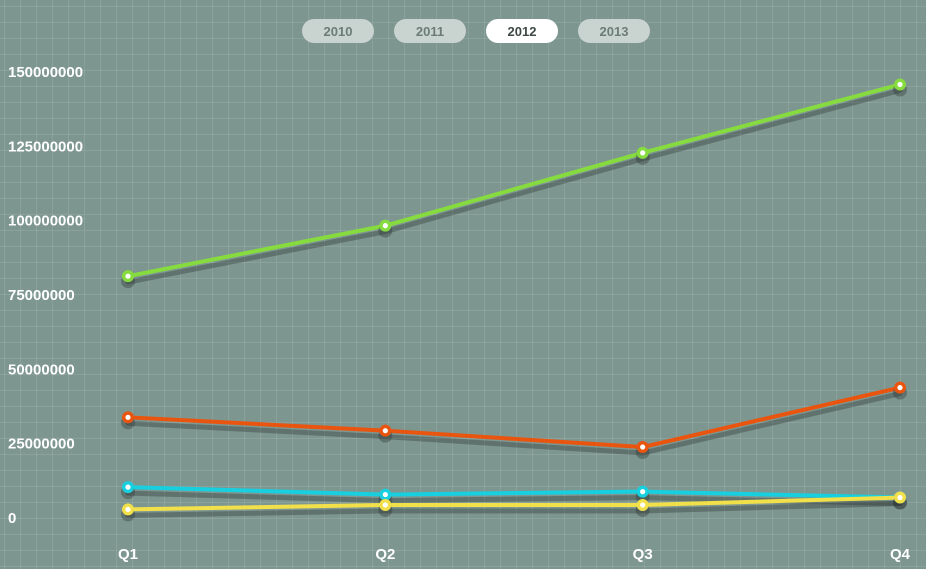  Describe the element at coordinates (338, 31) in the screenshot. I see `tab-2010: 2010` at that location.